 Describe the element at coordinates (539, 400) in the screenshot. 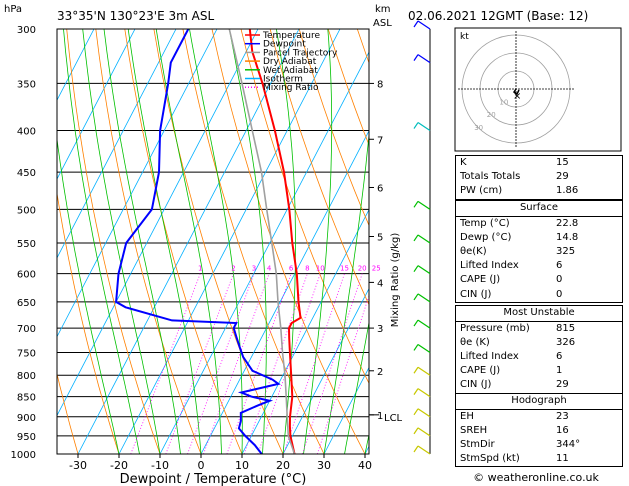

I see `hodograph-indices-title: Hodograph` at that location.